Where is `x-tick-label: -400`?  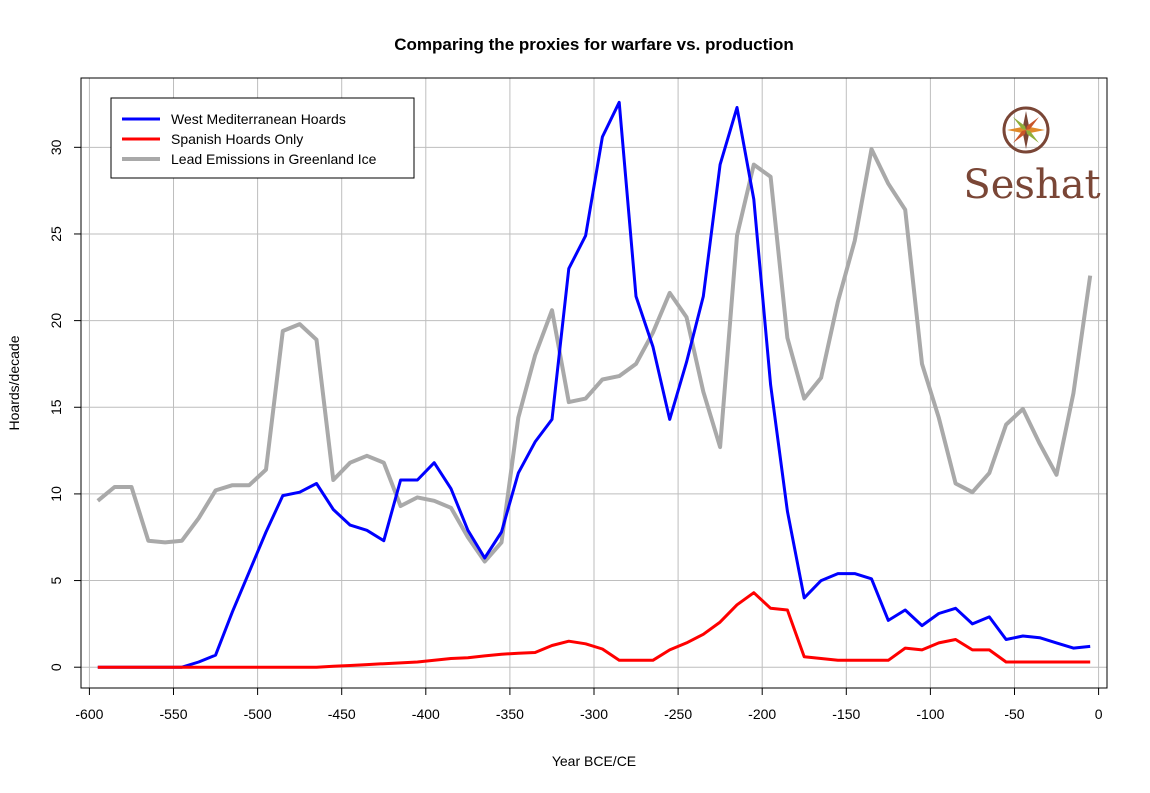 x-tick-label: -400 is located at coordinates (426, 714).